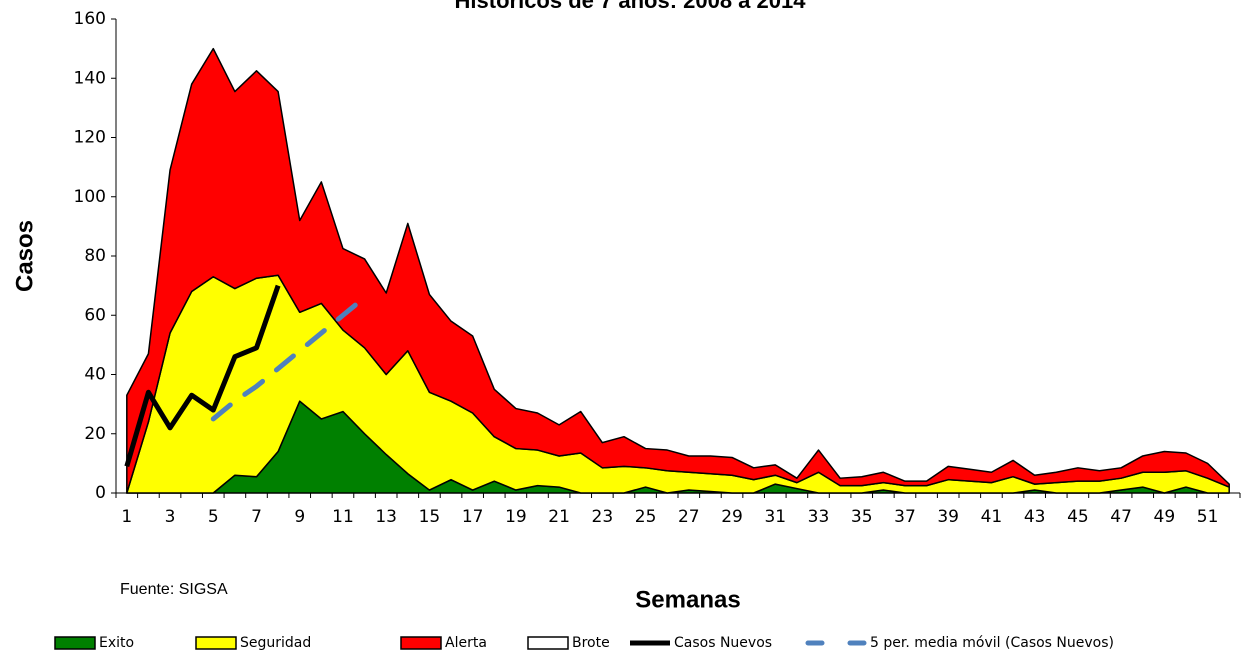  I want to click on x-tick-label: 51, so click(1208, 517).